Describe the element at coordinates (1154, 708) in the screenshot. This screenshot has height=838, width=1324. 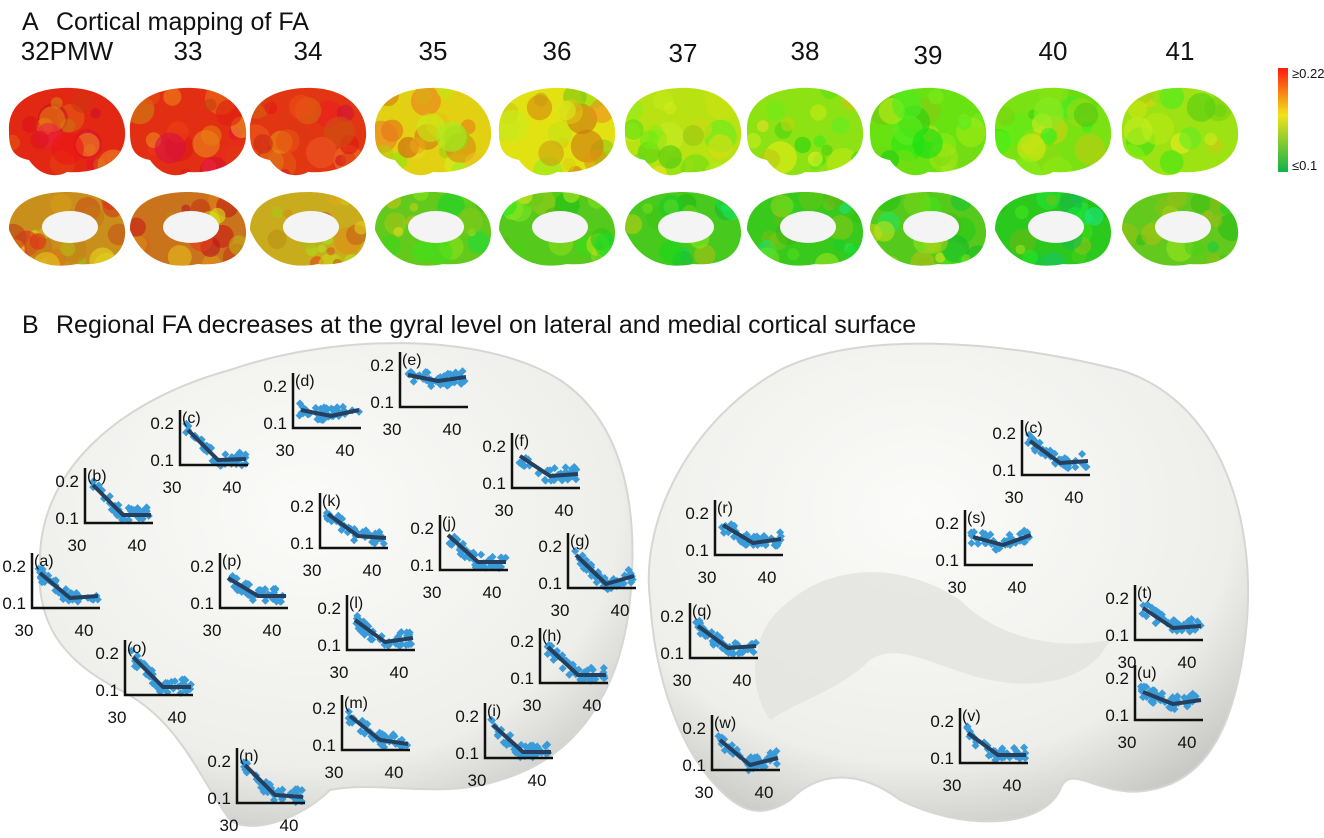
I see `mini-plot: 0.2 0.1 30 40 (u)` at that location.